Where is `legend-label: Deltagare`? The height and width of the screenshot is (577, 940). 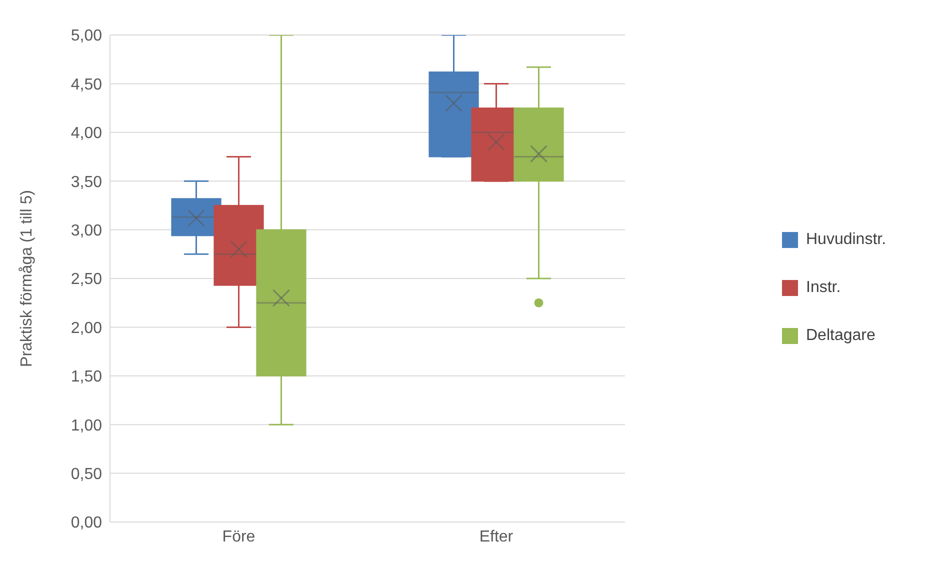
legend-label: Deltagare is located at coordinates (841, 336).